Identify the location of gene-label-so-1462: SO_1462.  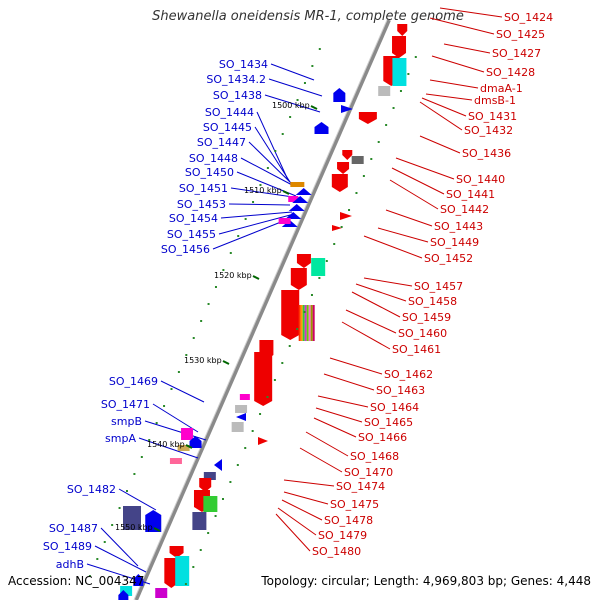
(408, 374).